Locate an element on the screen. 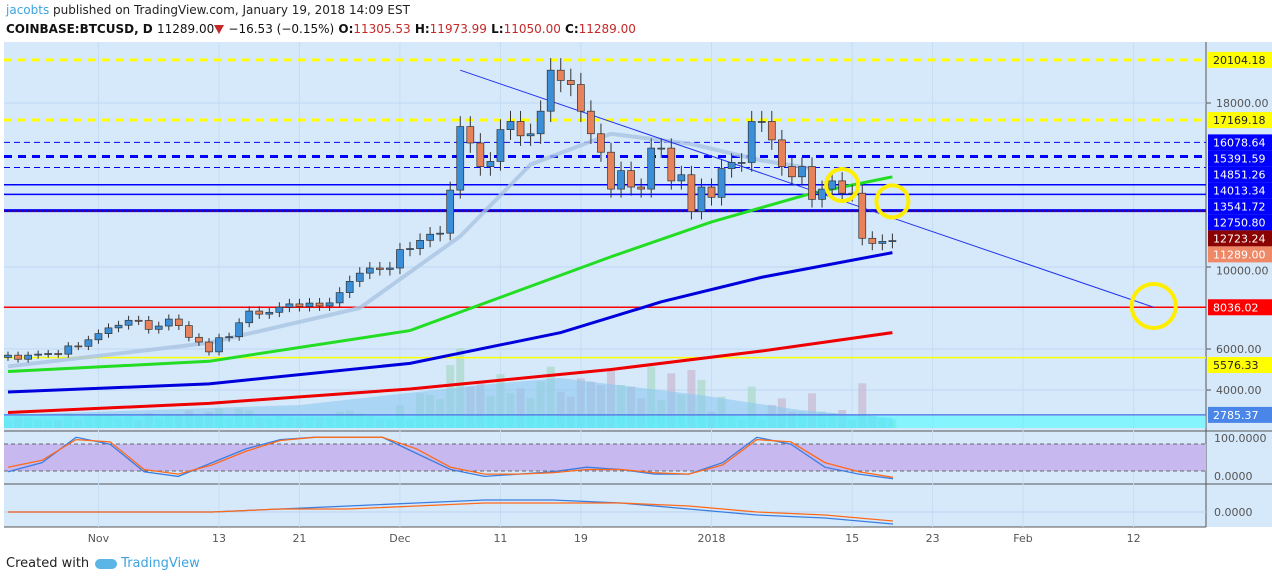  level-label: 12750.80 is located at coordinates (1239, 222).